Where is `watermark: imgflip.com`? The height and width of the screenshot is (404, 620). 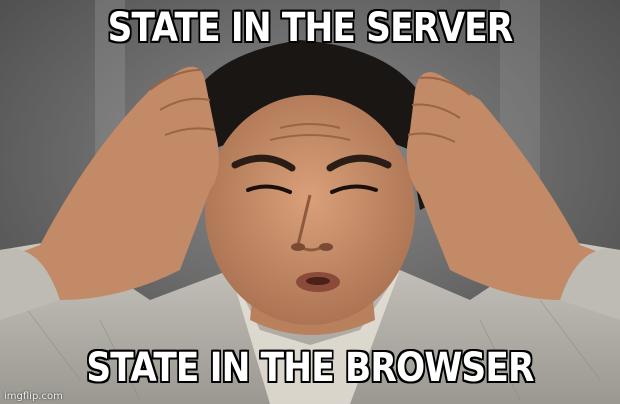 watermark: imgflip.com is located at coordinates (33, 396).